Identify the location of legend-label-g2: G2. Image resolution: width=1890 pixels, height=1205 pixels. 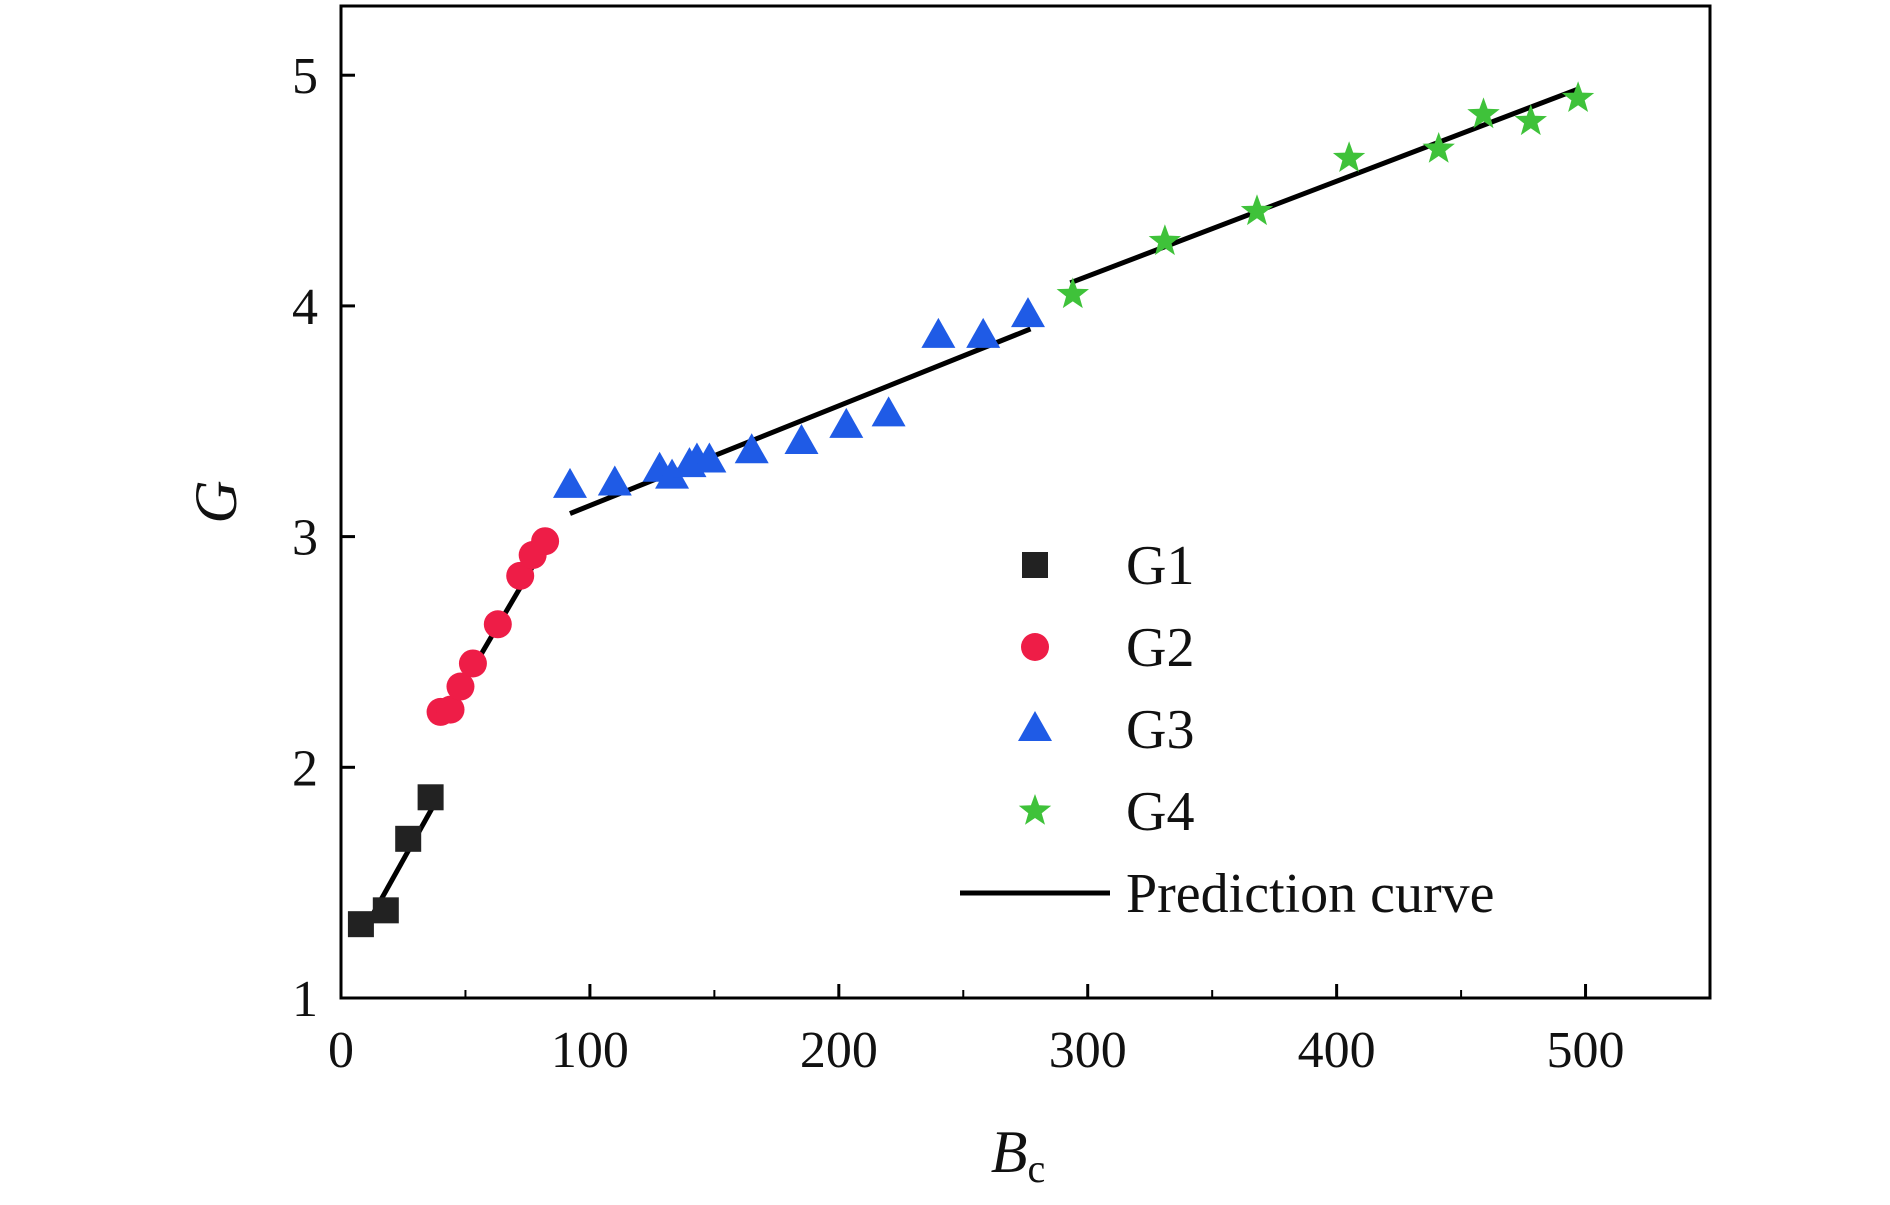
(1160, 648).